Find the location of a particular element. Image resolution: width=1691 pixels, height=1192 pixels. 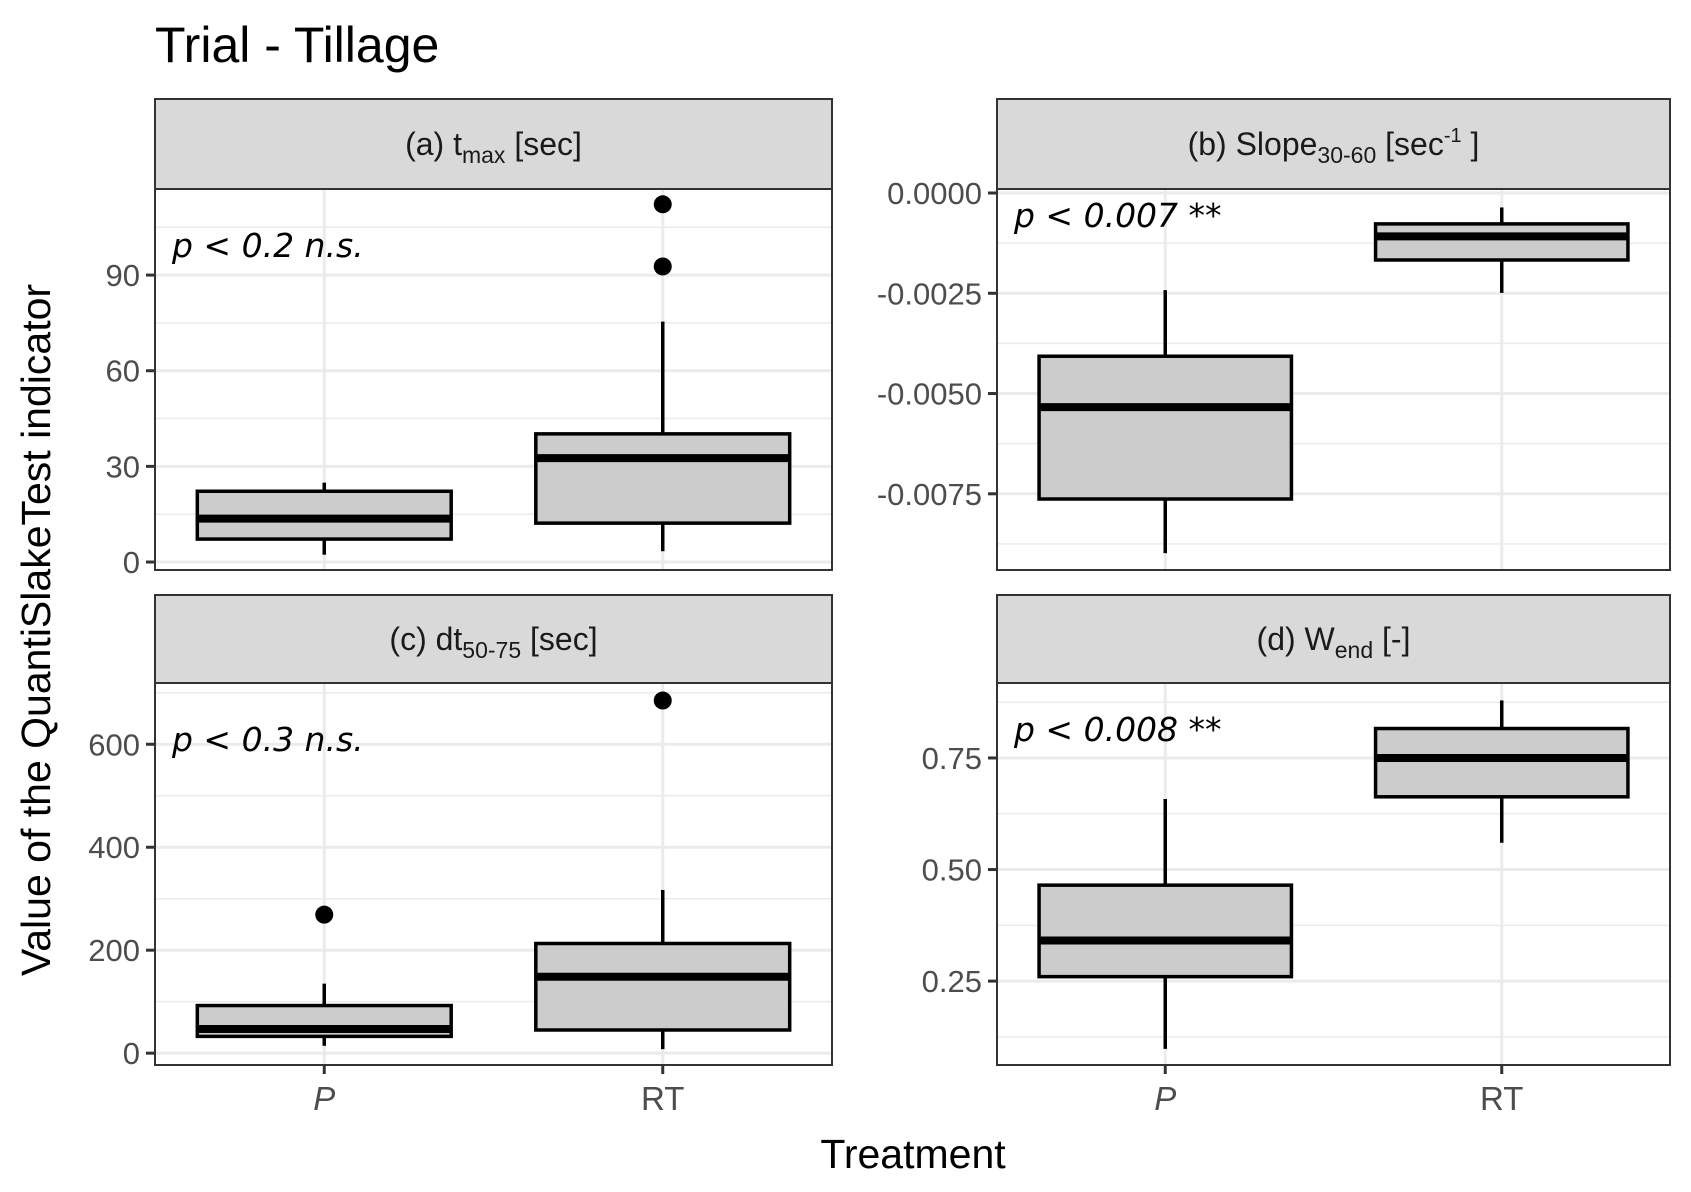

strip-subscript: 50-75 is located at coordinates (491, 650).